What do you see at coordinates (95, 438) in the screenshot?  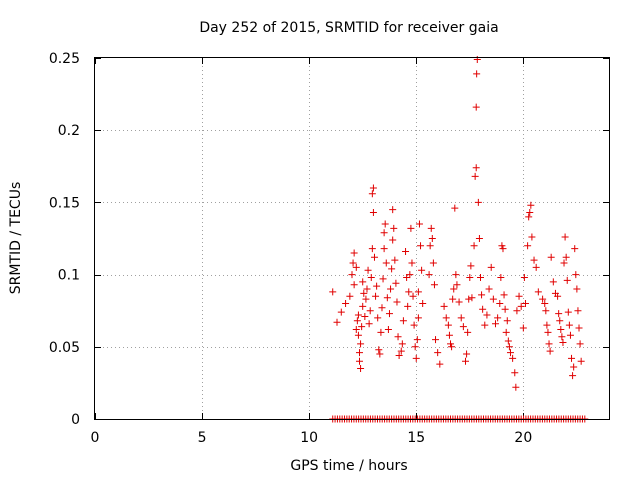 I see `x-tick-label: 0` at bounding box center [95, 438].